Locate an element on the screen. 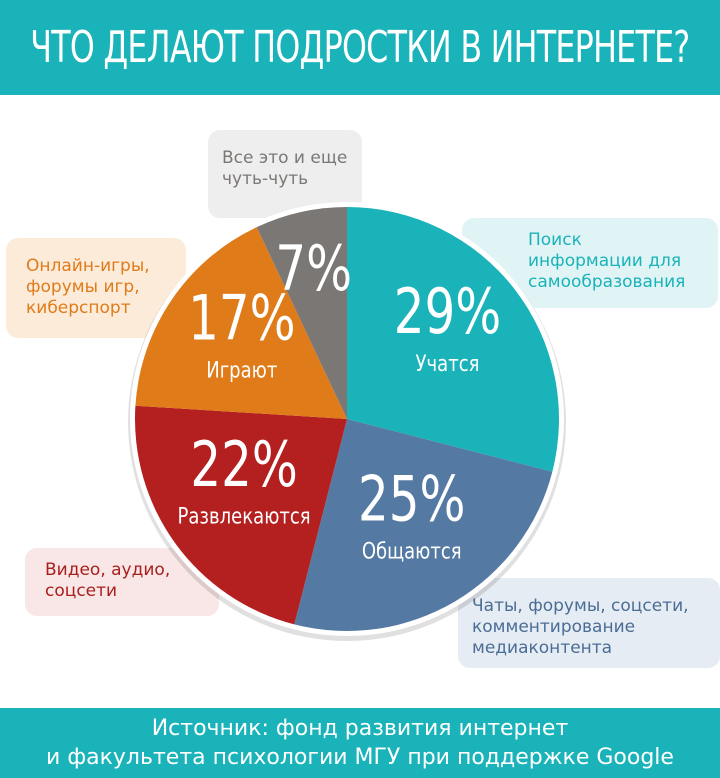 The width and height of the screenshot is (720, 778). slice-category-label: Развлекаются is located at coordinates (244, 516).